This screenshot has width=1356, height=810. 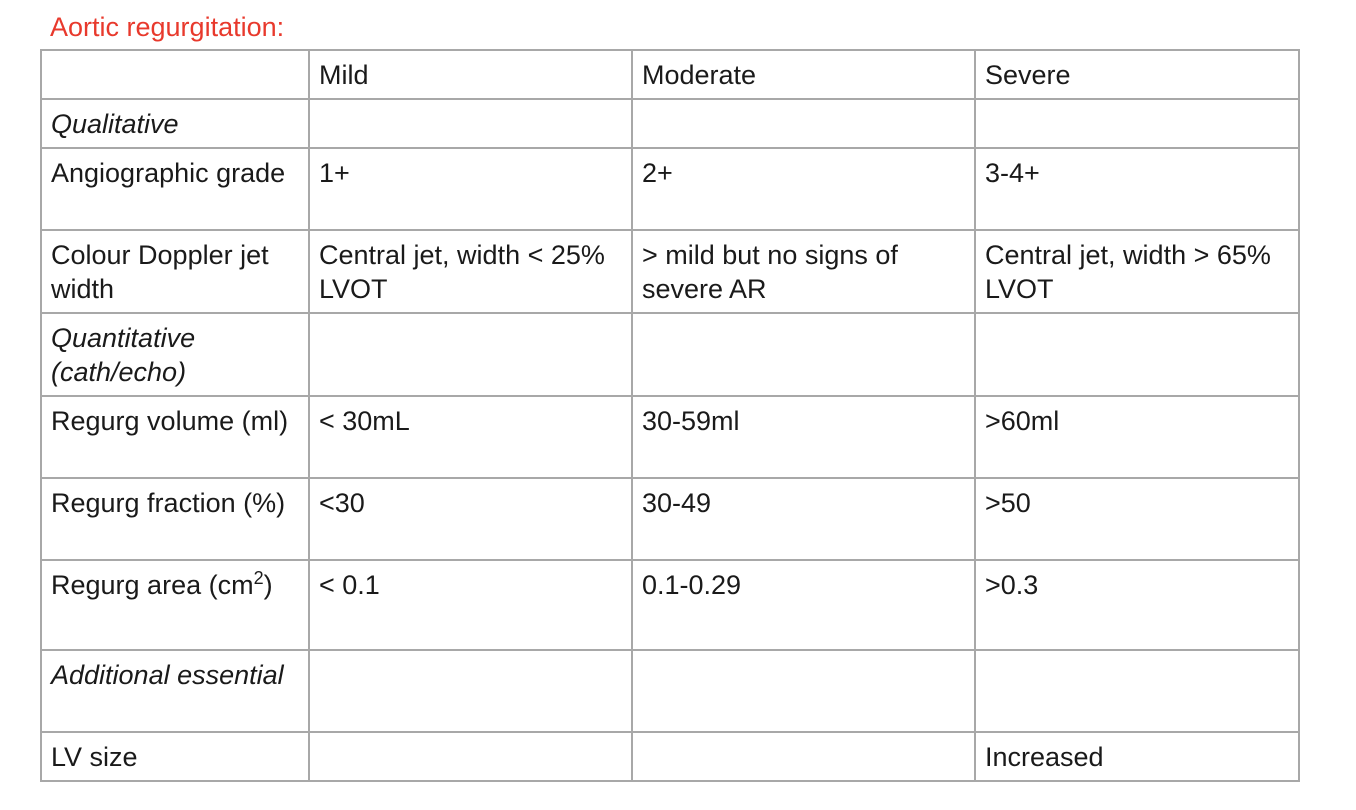 I want to click on row-label-regurg-volume: Regurg volume (ml), so click(x=175, y=437).